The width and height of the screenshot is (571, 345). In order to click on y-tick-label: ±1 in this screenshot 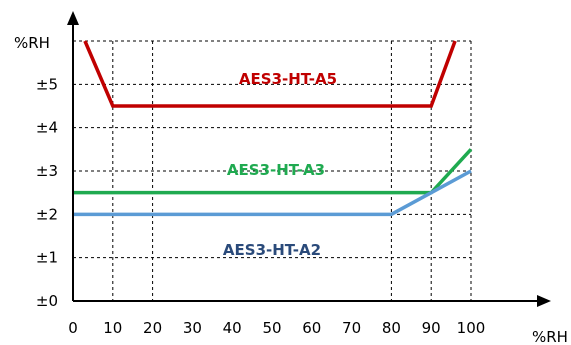, I will do `click(47, 258)`.